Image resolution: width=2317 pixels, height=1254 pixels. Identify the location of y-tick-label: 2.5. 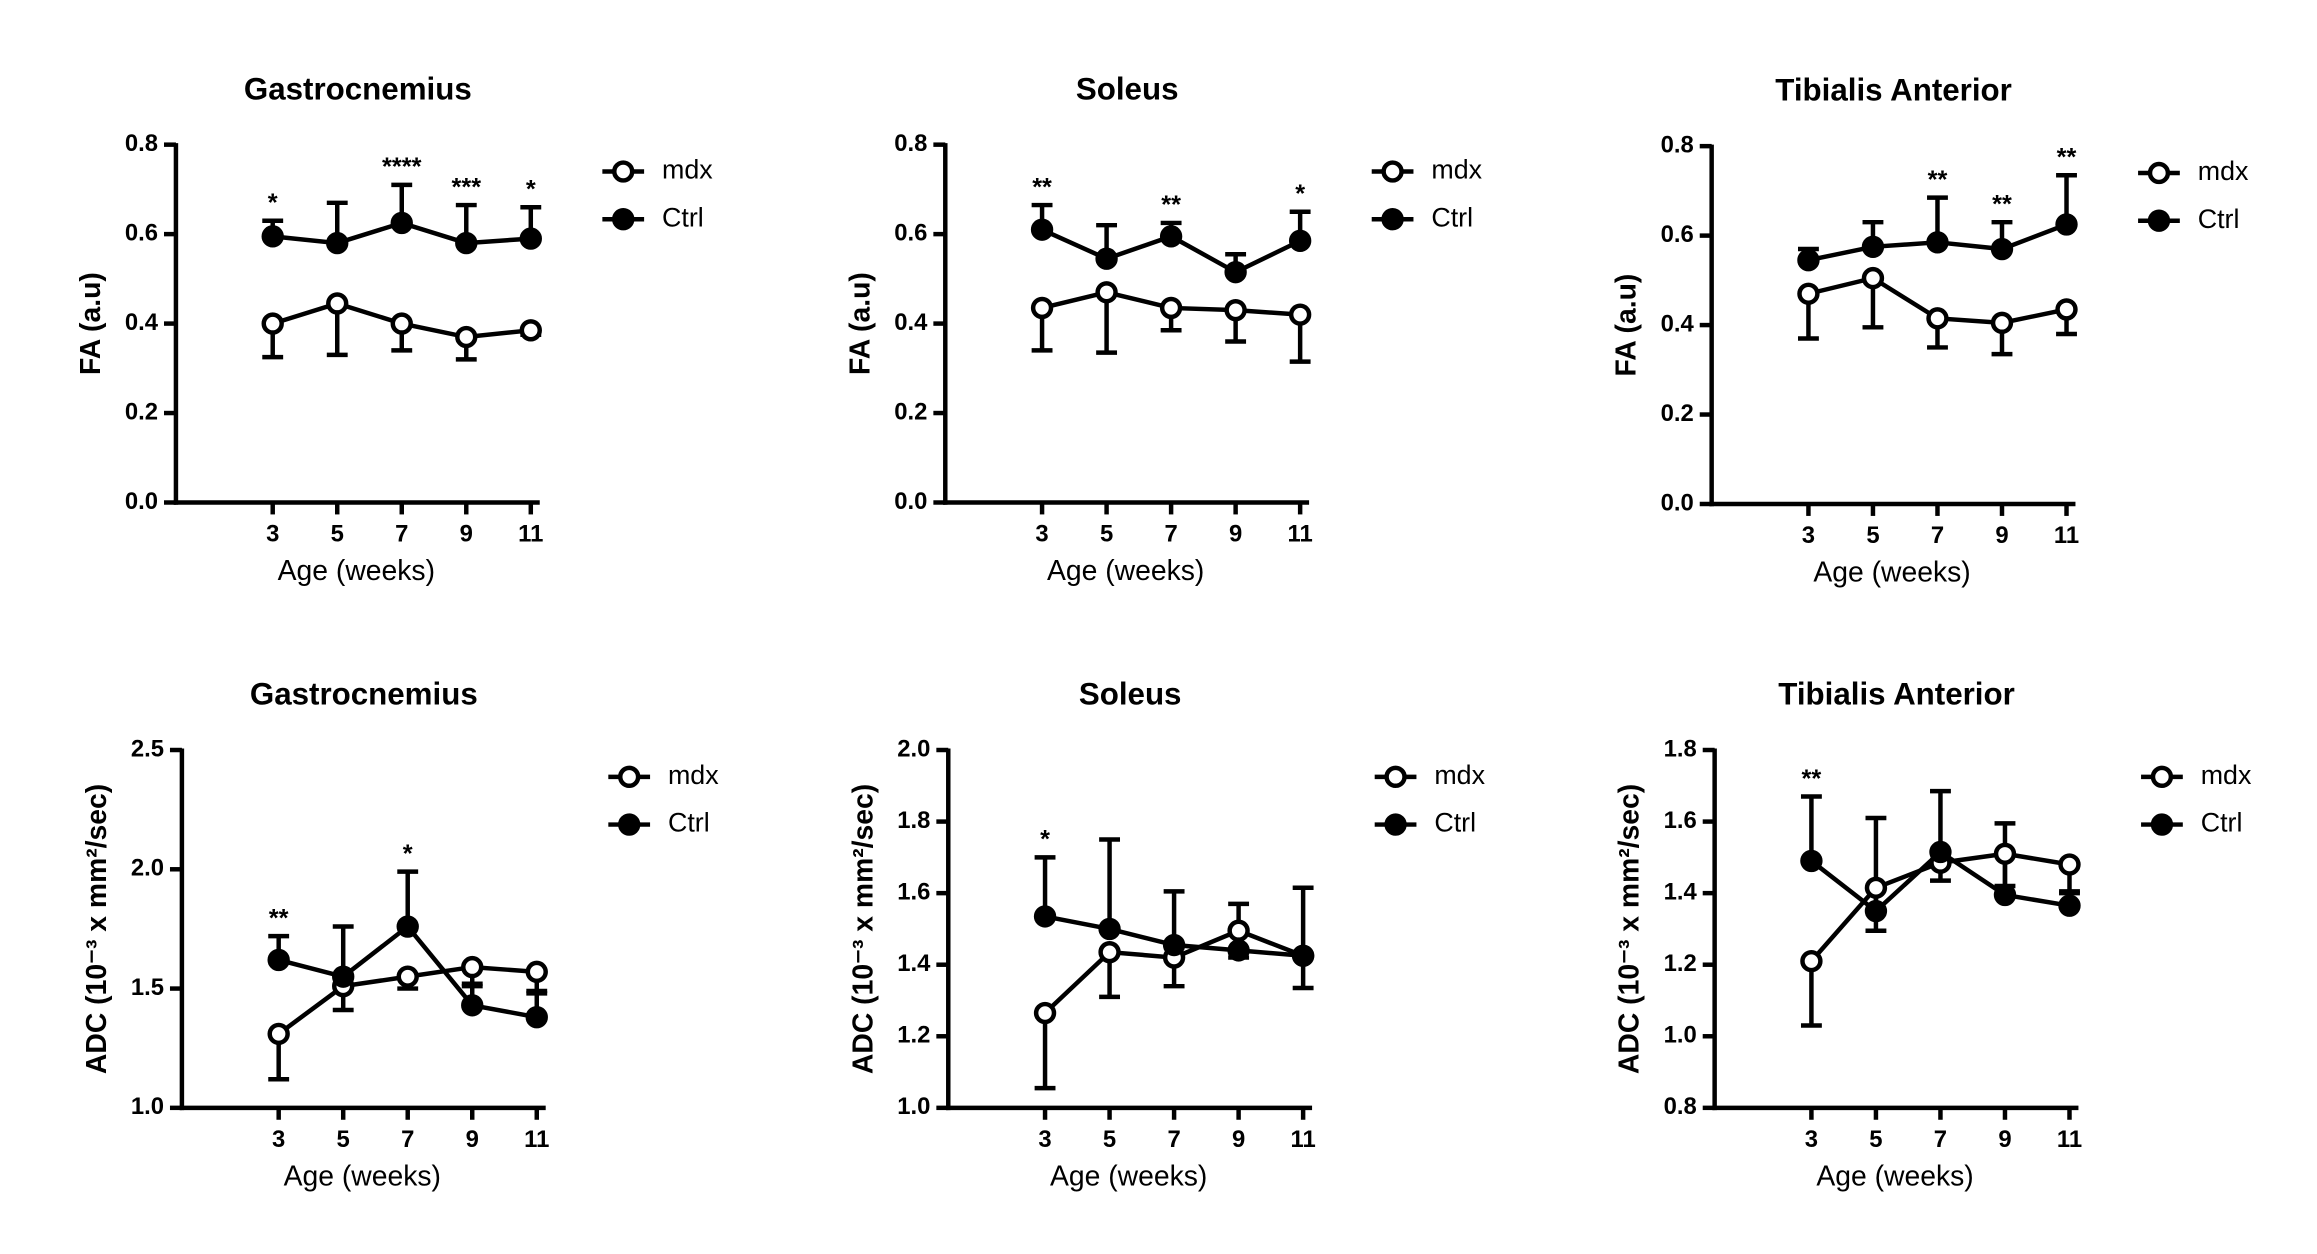
(147, 748).